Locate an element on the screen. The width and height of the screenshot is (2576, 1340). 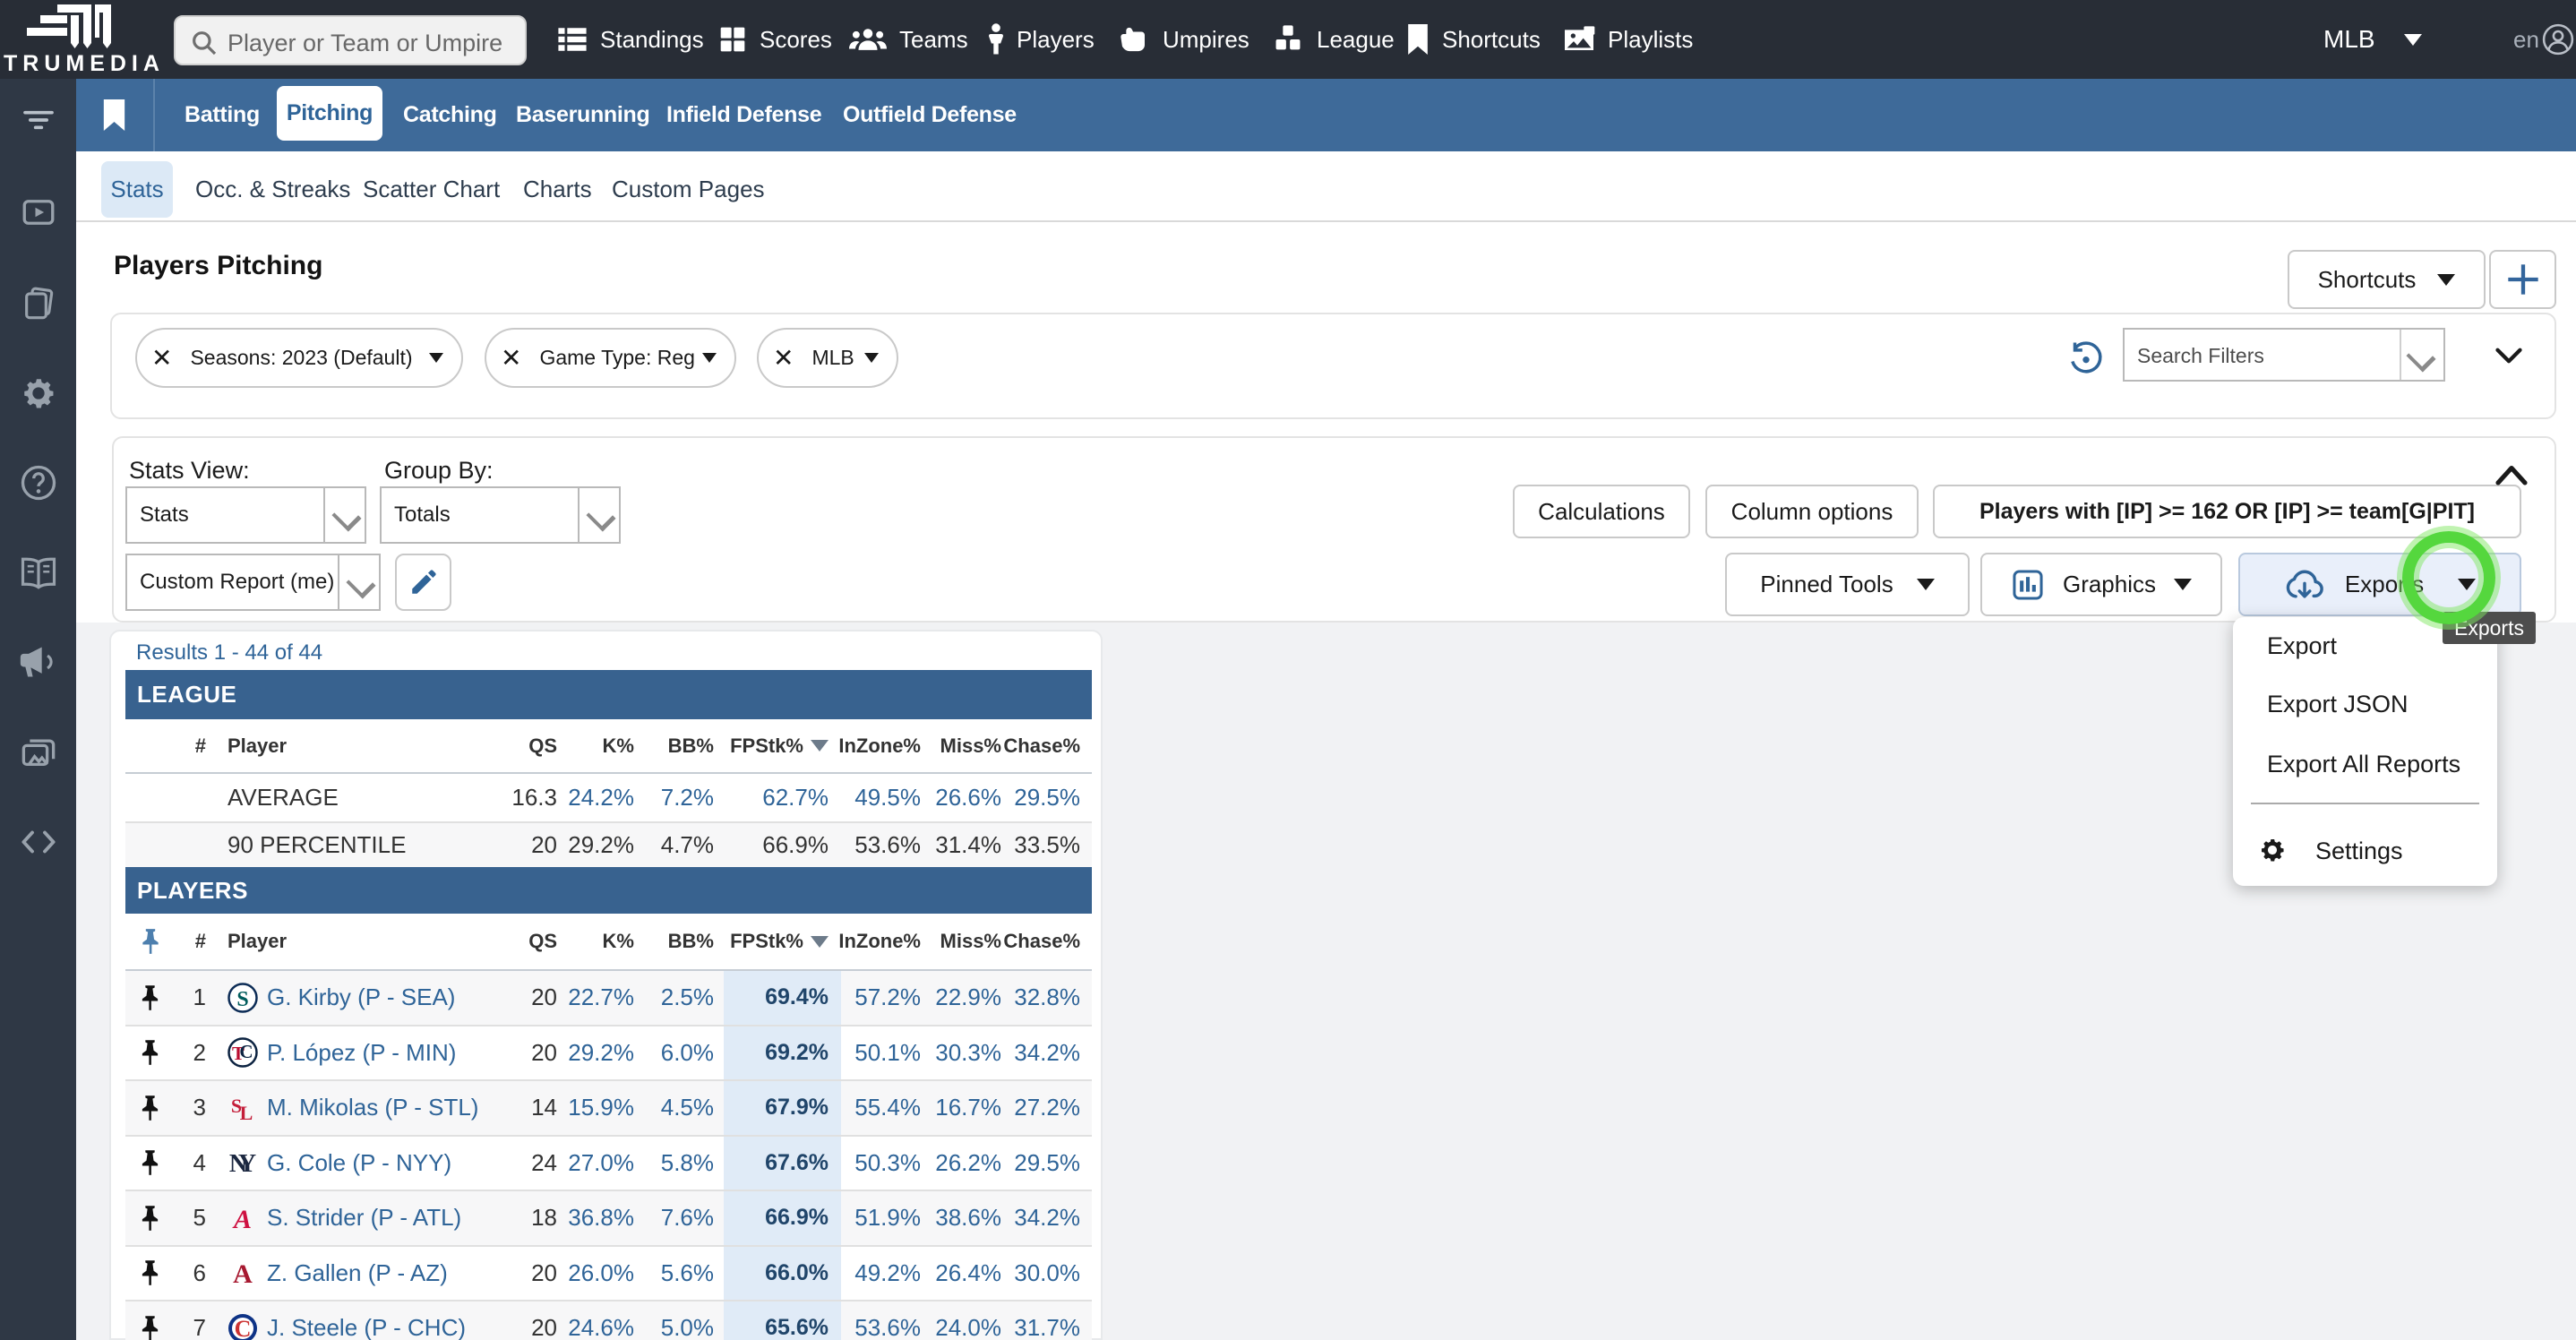
svg-text: L is located at coordinates (246, 1112).